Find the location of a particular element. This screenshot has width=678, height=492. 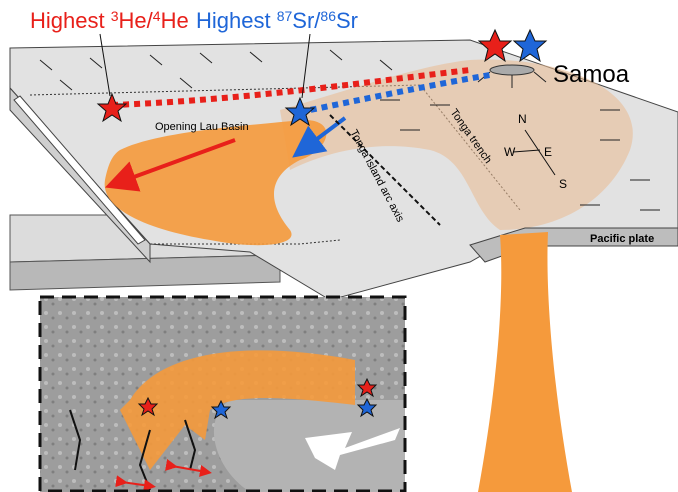

compass-n: N is located at coordinates (522, 119).